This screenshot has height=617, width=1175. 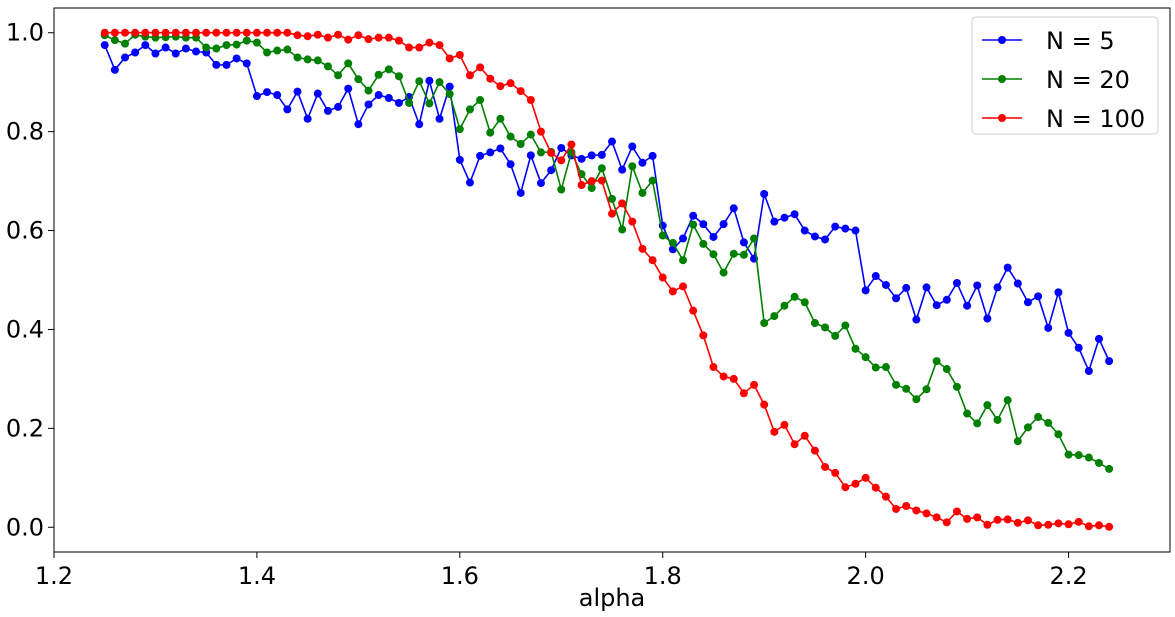 I want to click on legend: N = 5 N = 20 N = 100, so click(x=1065, y=75).